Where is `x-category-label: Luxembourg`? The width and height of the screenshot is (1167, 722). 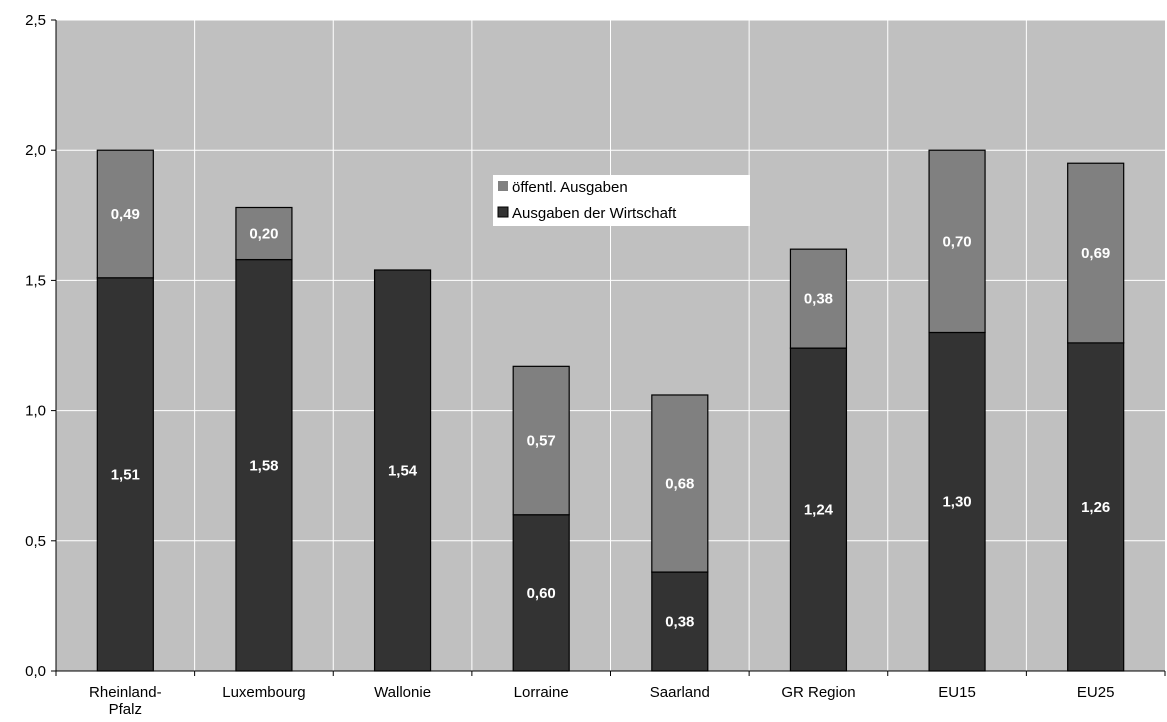 x-category-label: Luxembourg is located at coordinates (263, 692).